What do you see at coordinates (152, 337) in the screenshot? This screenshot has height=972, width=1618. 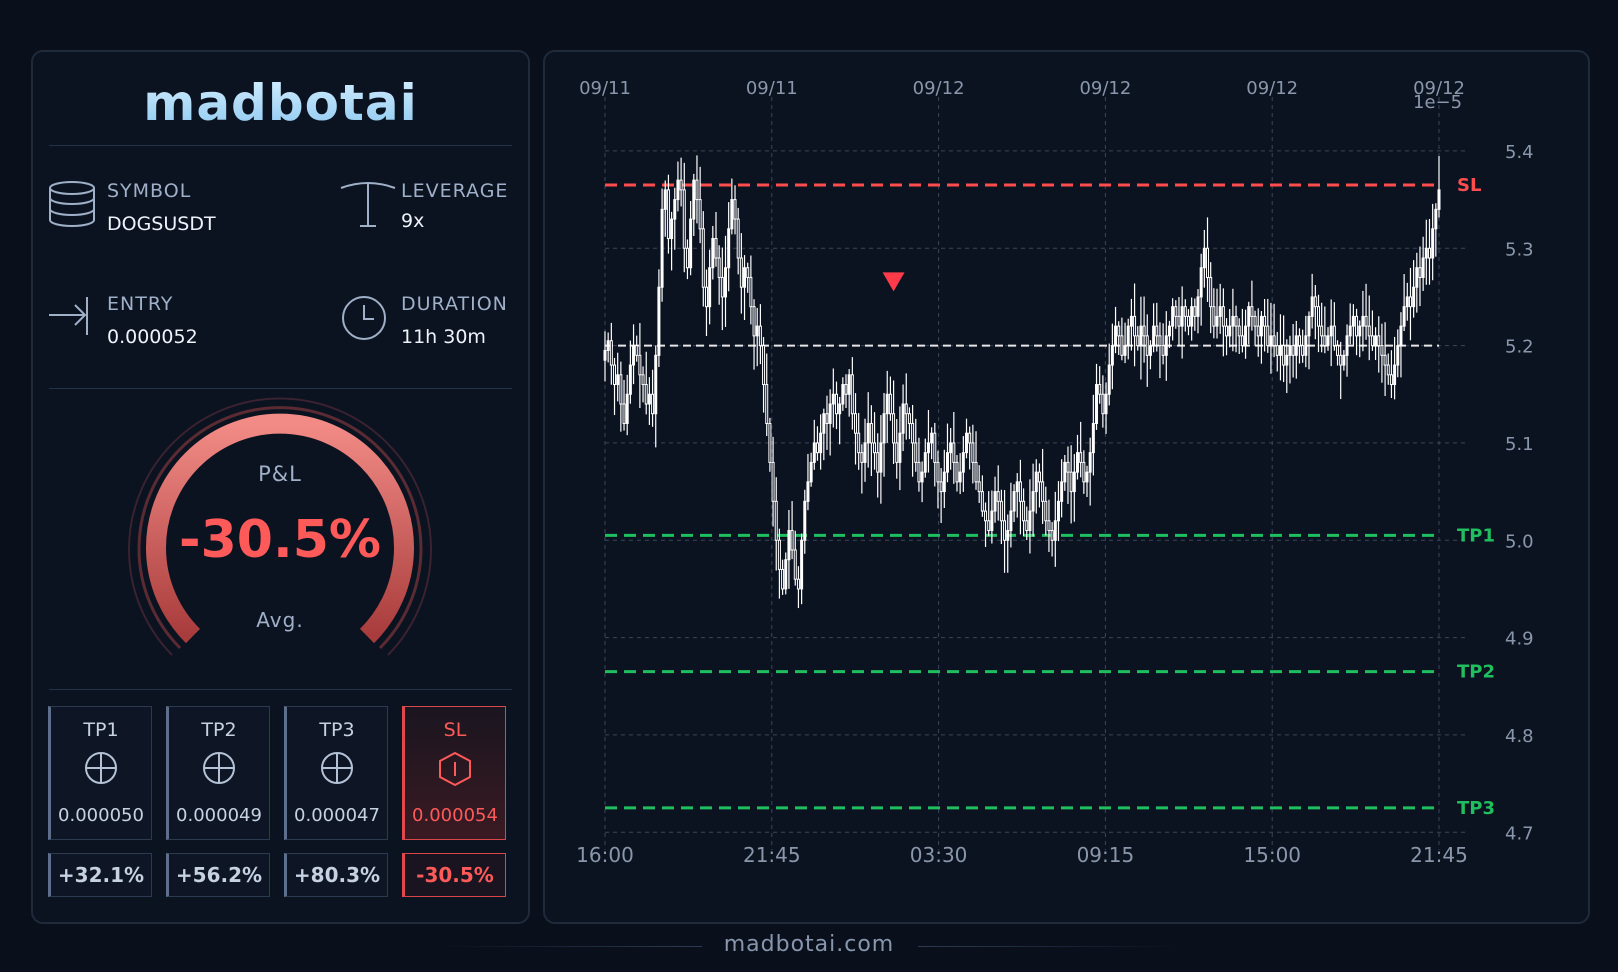 I see `entry-value: 0.000052` at bounding box center [152, 337].